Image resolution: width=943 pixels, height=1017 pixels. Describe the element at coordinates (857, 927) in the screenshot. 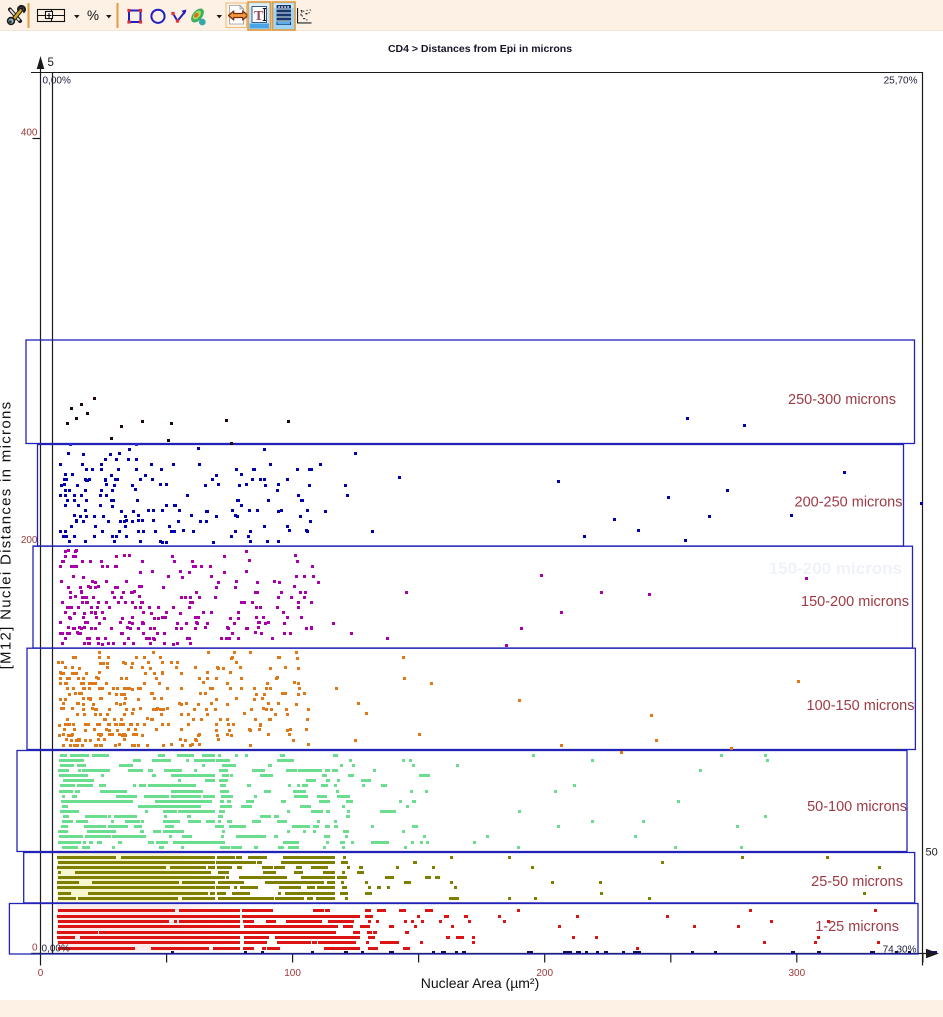

I see `svg-text: 1-25 microns` at that location.